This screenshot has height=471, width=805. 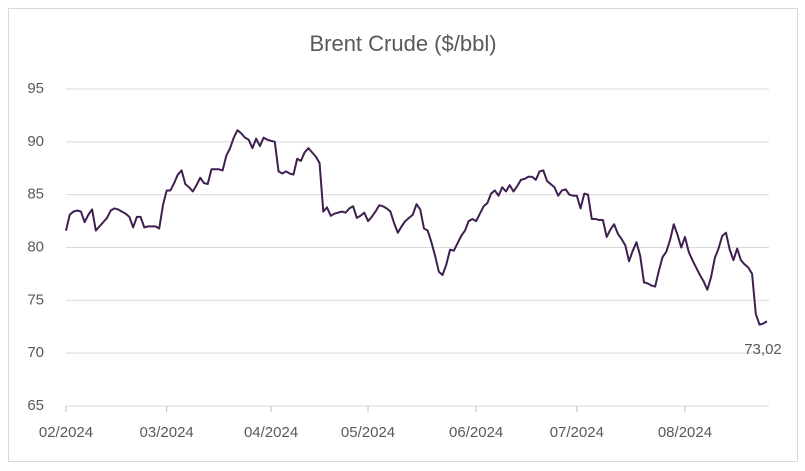 What do you see at coordinates (35, 352) in the screenshot?
I see `y-tick-label: 70` at bounding box center [35, 352].